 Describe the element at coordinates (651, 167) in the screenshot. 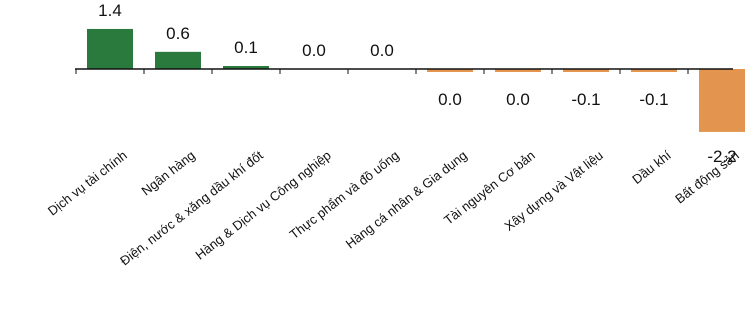

I see `category-label: Dầu khí` at that location.